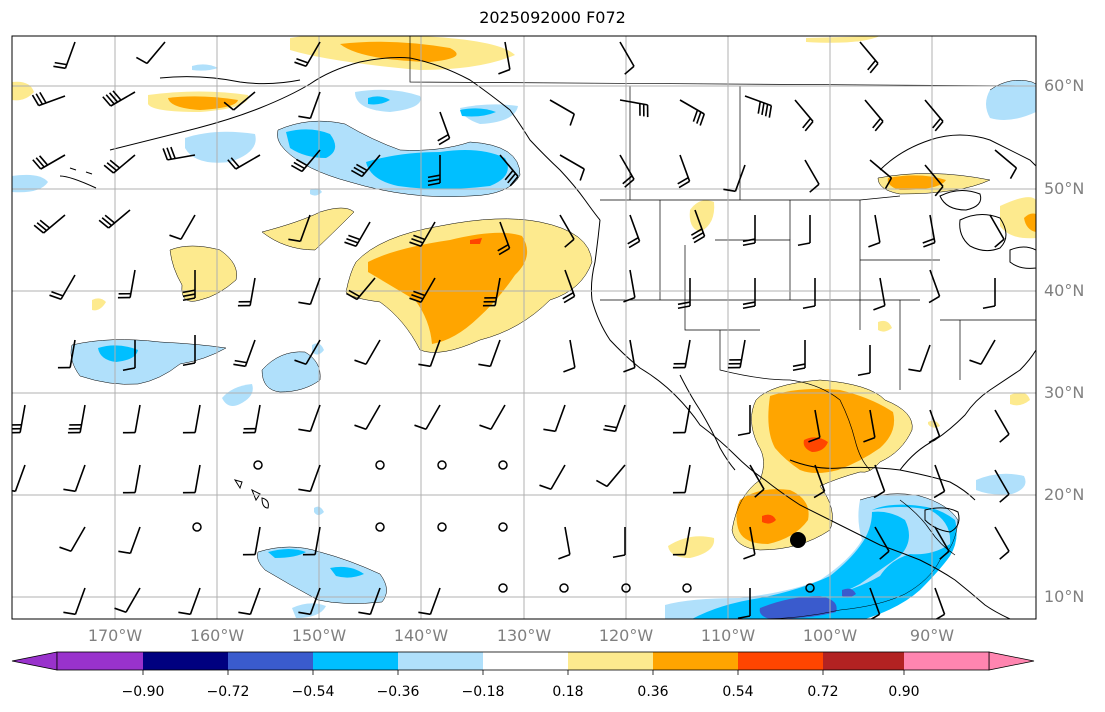 The height and width of the screenshot is (712, 1105). I want to click on colorbar-tick-label: 0.54, so click(738, 692).